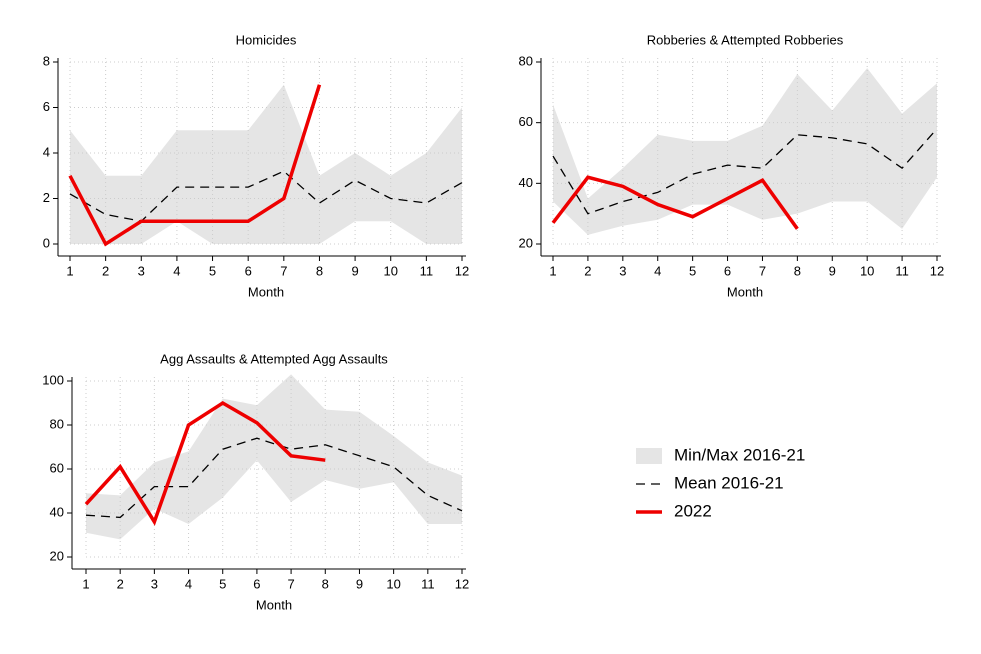 This screenshot has width=981, height=654. I want to click on chart-title: Homicides, so click(266, 39).